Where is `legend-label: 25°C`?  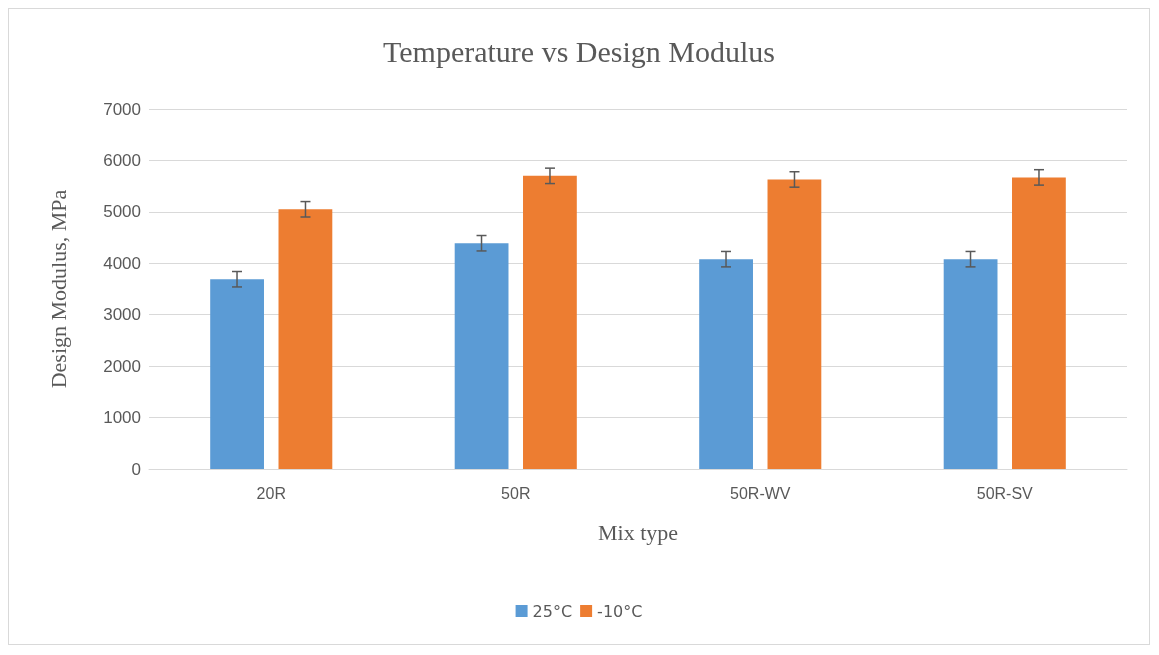 legend-label: 25°C is located at coordinates (552, 611).